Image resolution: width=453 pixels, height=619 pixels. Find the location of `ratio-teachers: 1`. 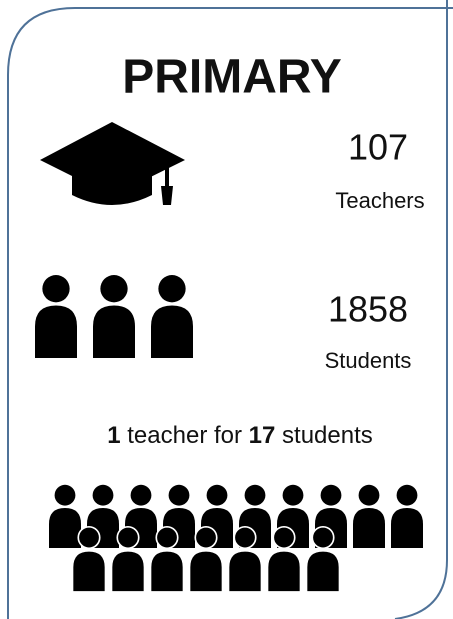

ratio-teachers: 1 is located at coordinates (113, 435).